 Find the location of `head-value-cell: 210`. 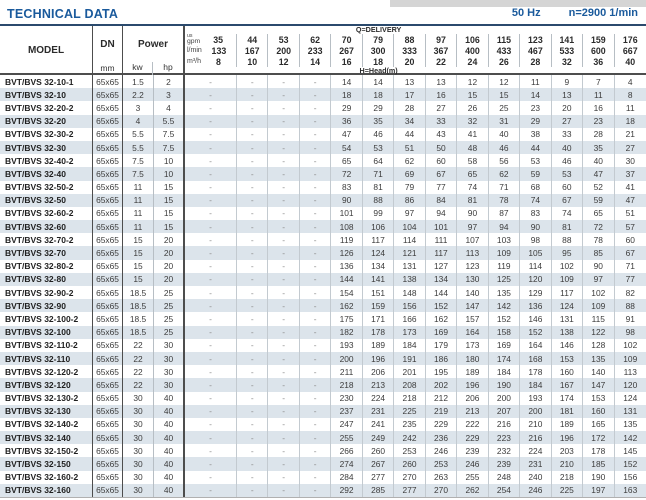

head-value-cell: 210 is located at coordinates (536, 424).